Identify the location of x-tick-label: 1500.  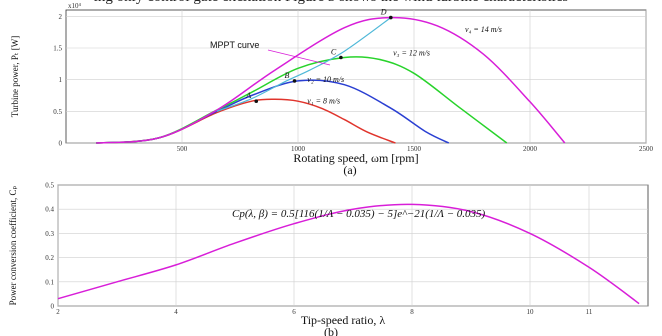
(414, 149).